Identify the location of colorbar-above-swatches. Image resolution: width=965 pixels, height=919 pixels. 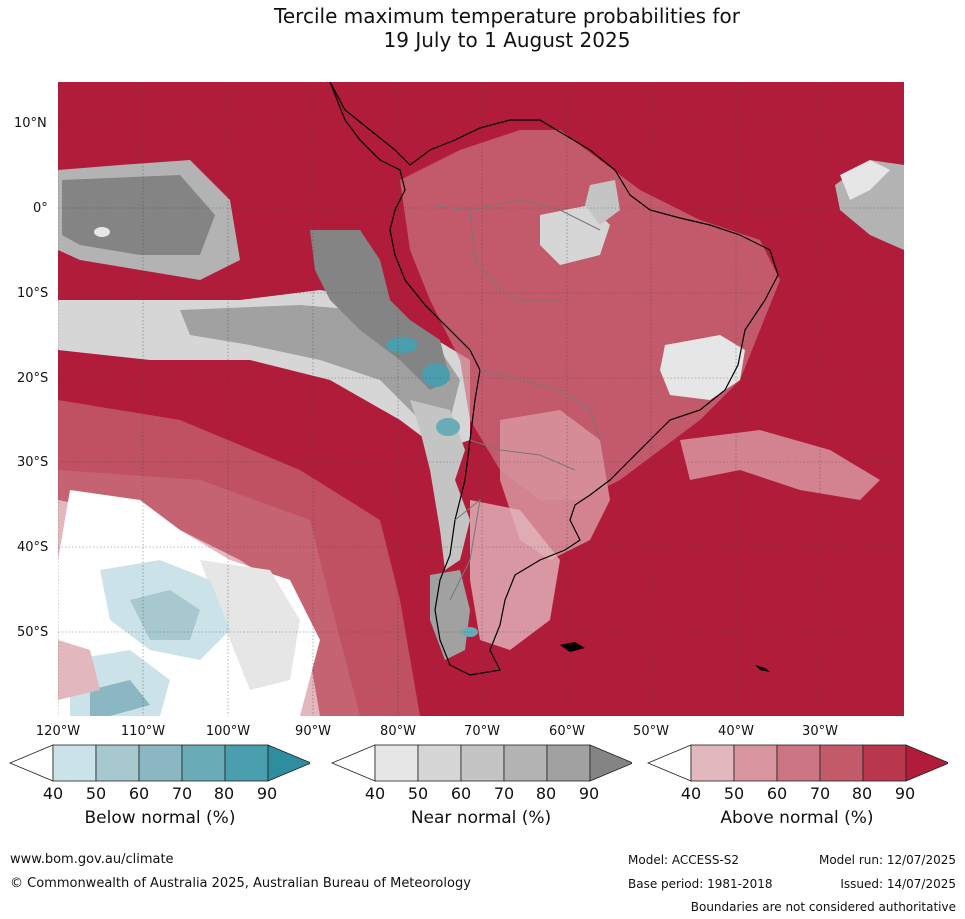
(797, 763).